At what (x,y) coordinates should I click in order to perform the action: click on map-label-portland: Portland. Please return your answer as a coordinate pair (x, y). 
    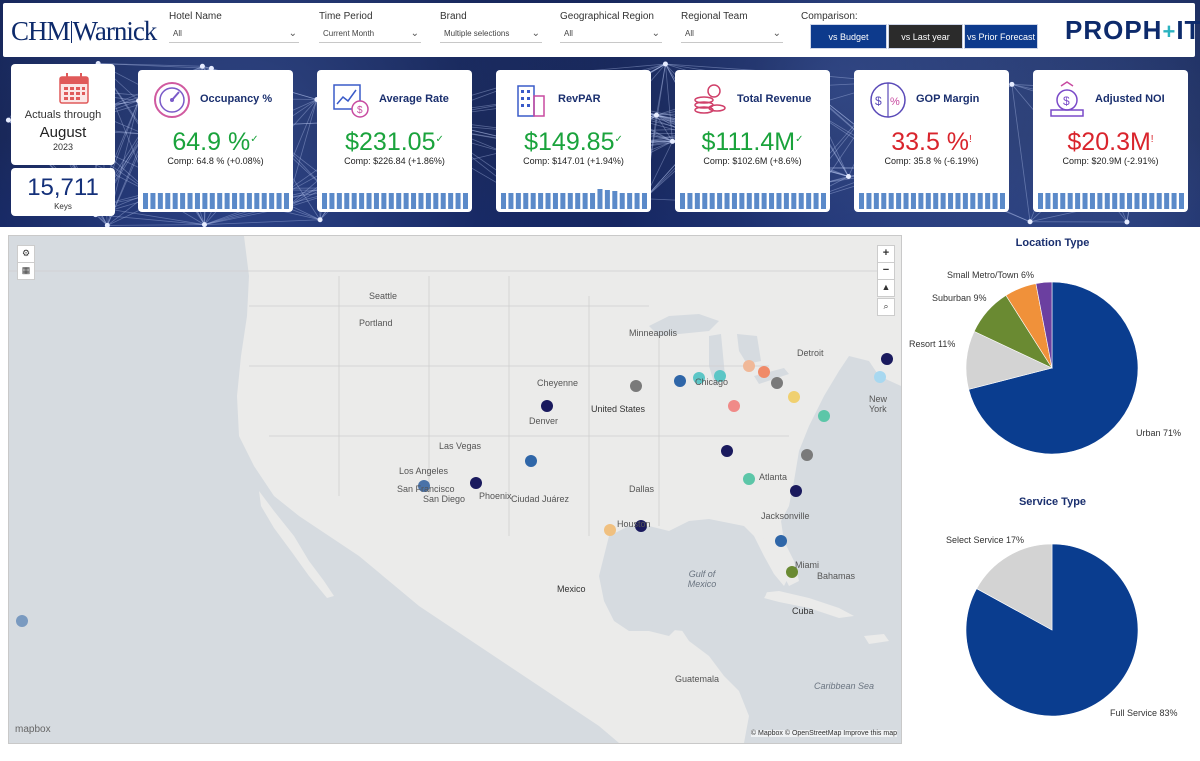
    Looking at the image, I should click on (376, 323).